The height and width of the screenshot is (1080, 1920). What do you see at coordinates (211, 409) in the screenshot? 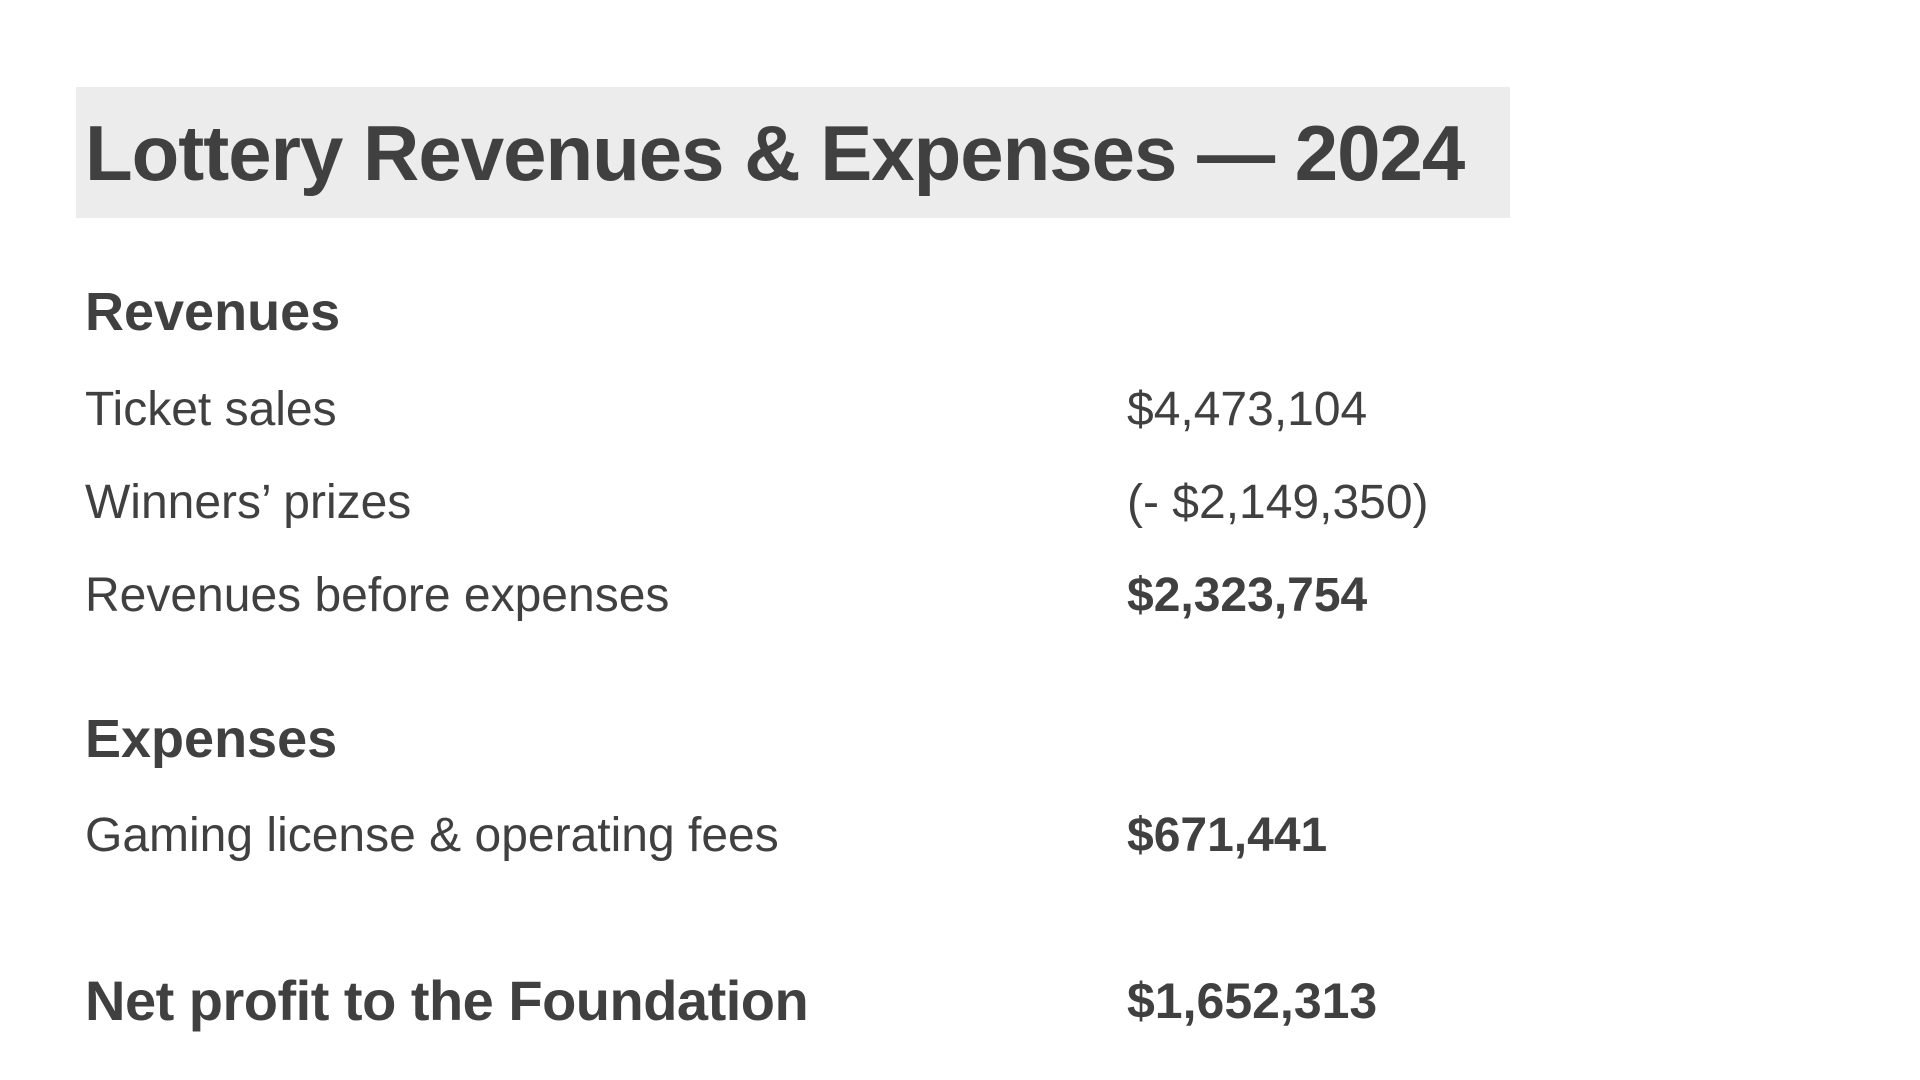
I see `ticket-sales-label: Ticket sales` at bounding box center [211, 409].